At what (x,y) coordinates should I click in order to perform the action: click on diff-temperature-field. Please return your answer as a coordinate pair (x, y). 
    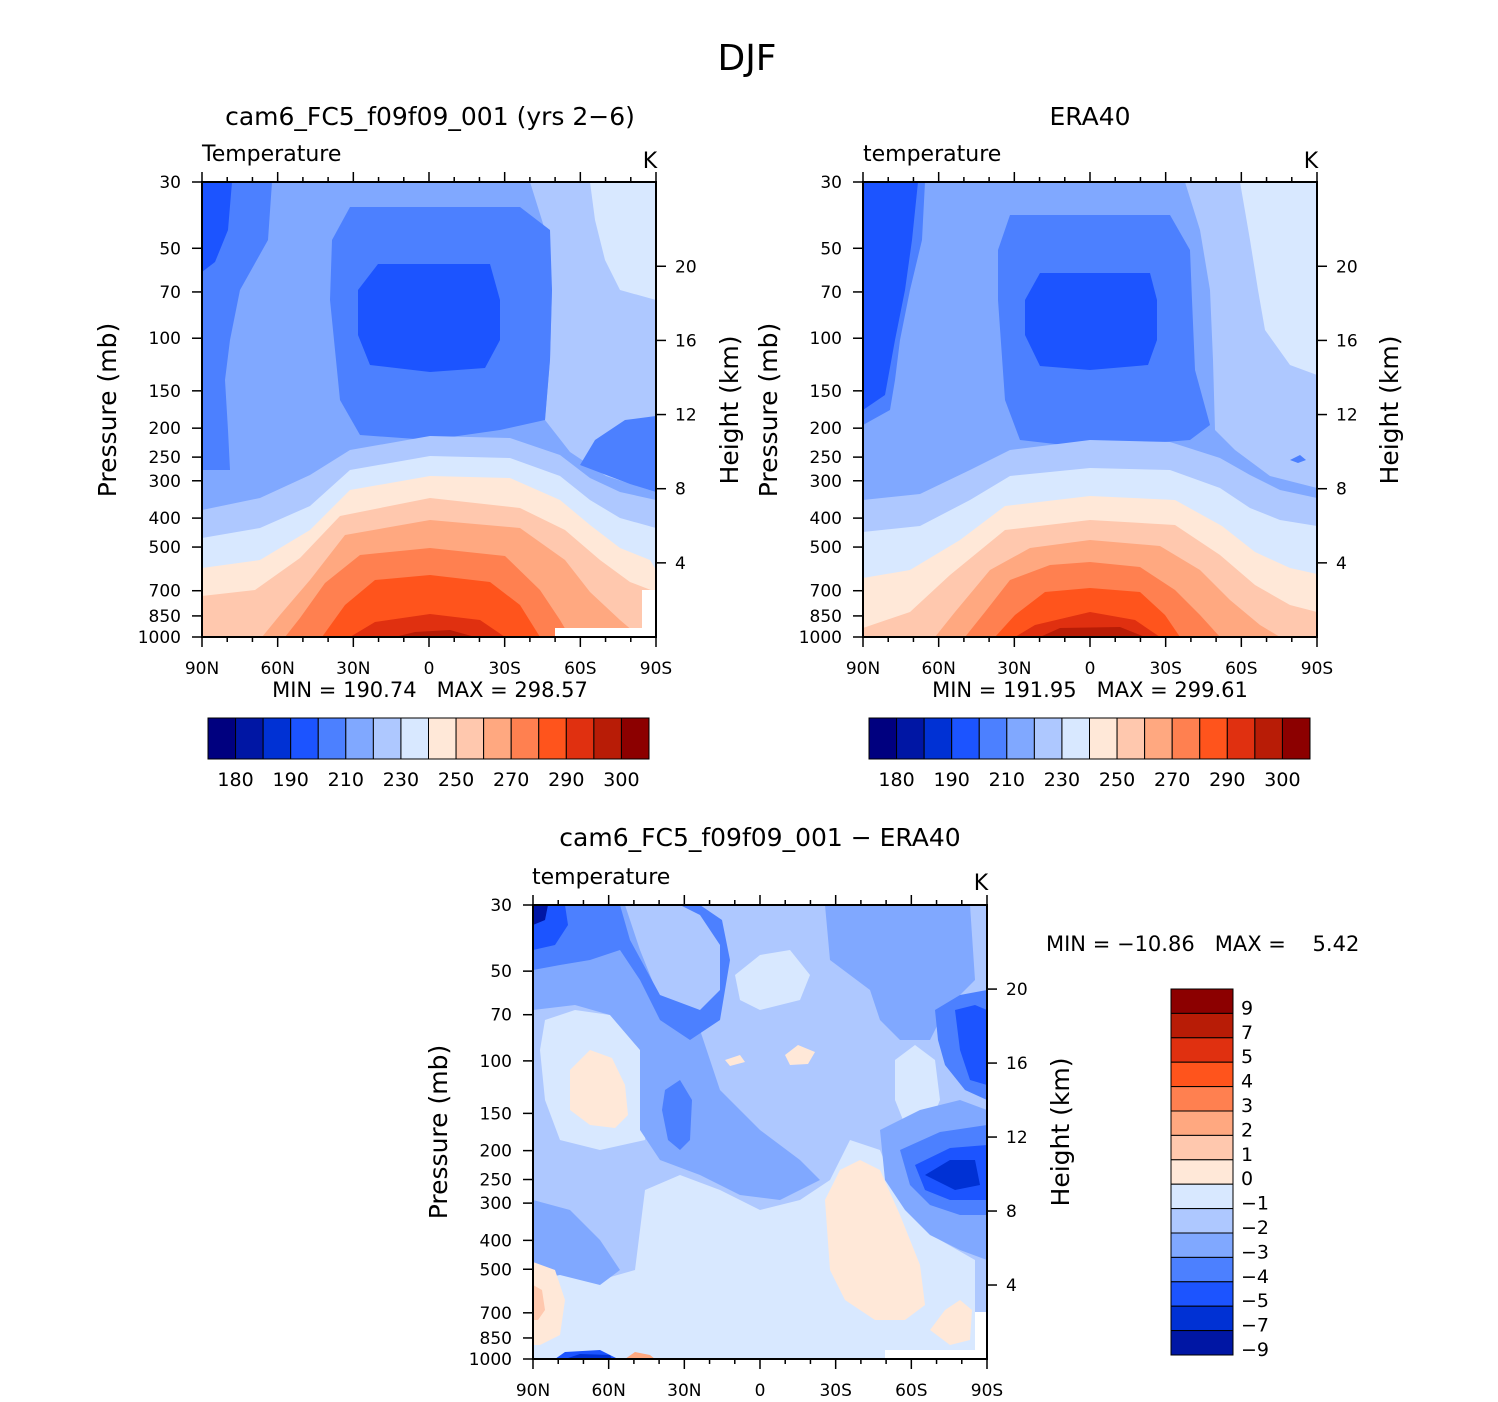
    Looking at the image, I should click on (760, 1132).